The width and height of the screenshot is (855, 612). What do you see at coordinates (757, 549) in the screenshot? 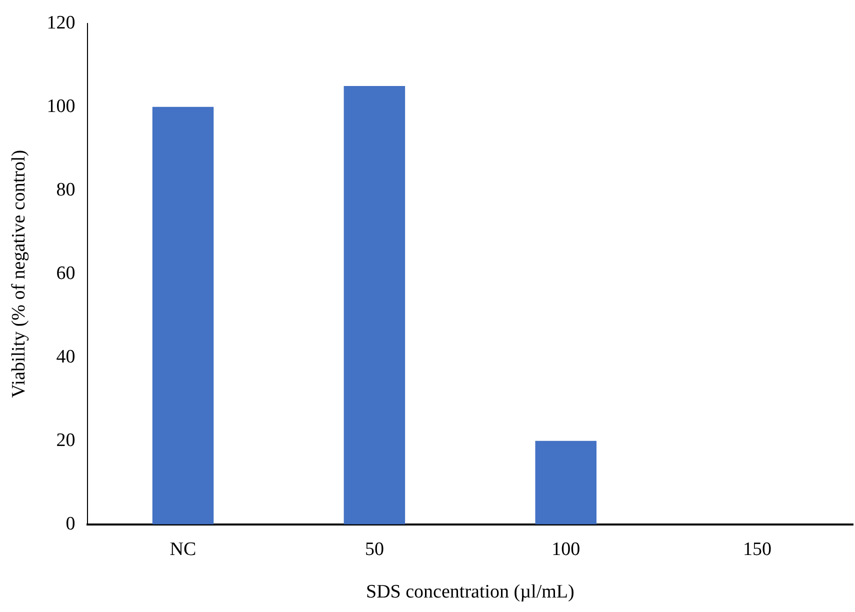
I see `x-tick-label: 150` at bounding box center [757, 549].